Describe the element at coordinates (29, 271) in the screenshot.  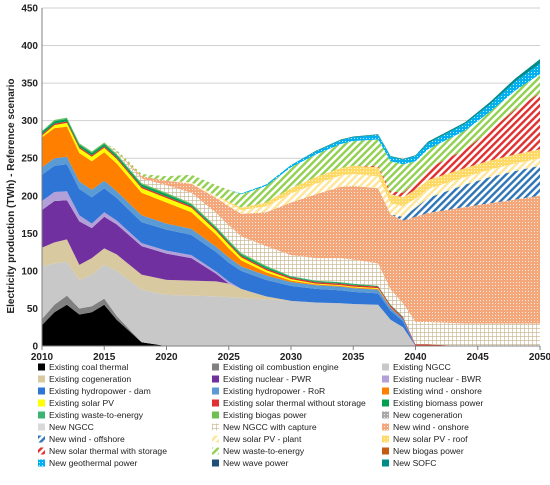
I see `y-tick-label: 100` at that location.